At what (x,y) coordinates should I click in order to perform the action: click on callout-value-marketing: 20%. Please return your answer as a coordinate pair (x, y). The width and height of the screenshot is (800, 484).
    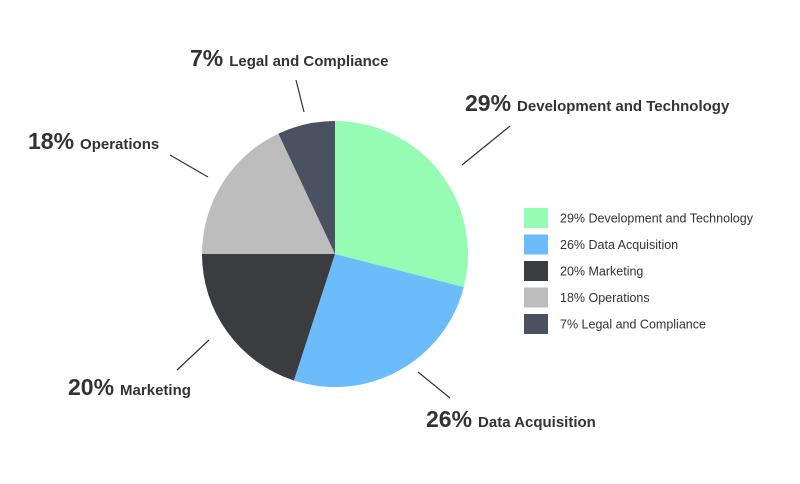
    Looking at the image, I should click on (91, 387).